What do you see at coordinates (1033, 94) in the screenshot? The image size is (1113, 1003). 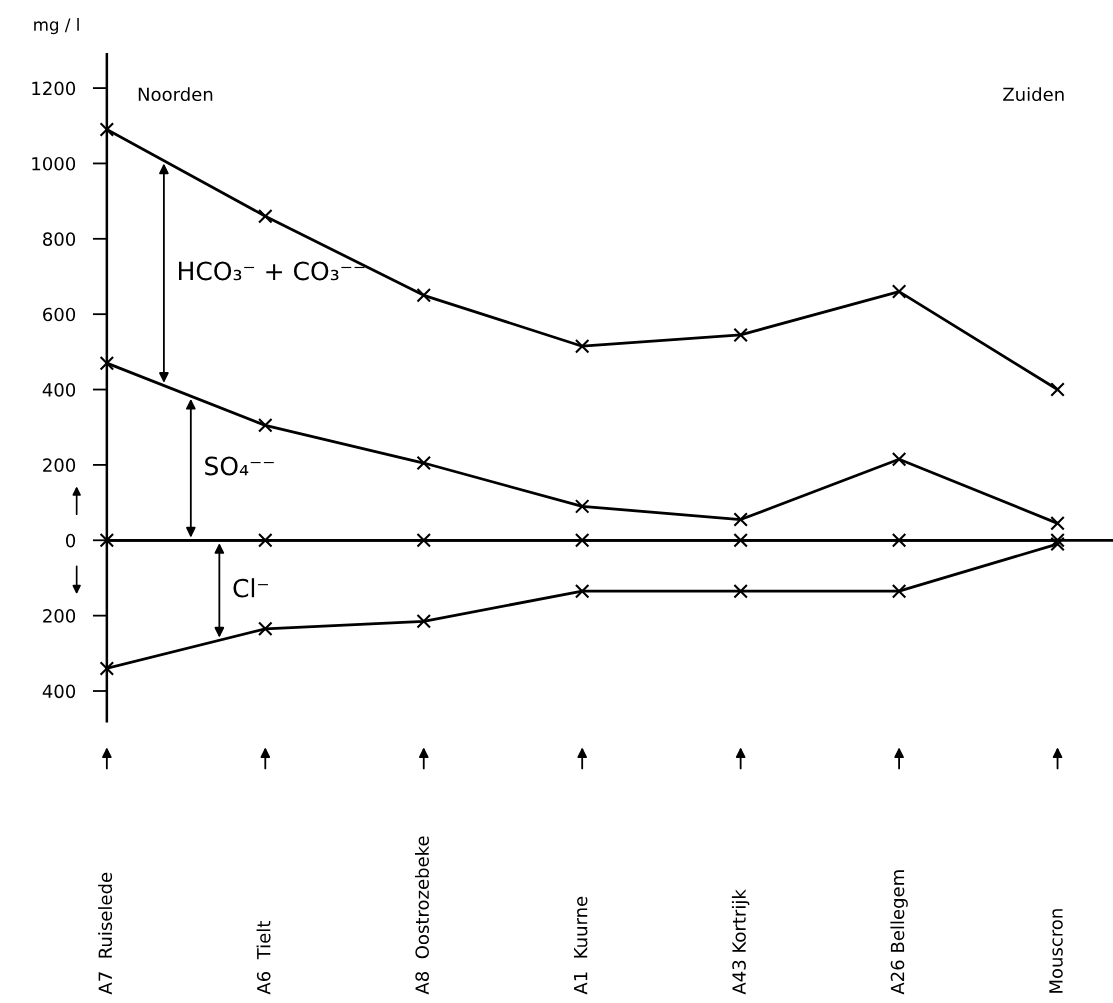 I see `annotation: Zuiden` at bounding box center [1033, 94].